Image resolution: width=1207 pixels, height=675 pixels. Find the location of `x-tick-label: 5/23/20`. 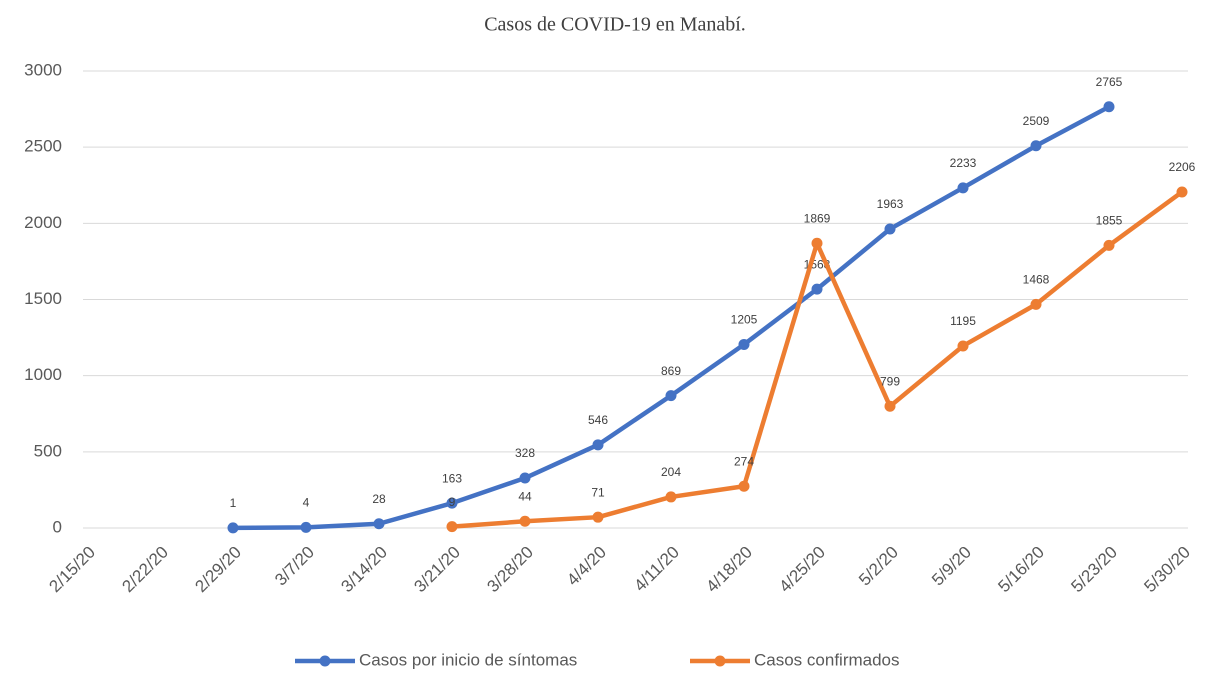

x-tick-label: 5/23/20 is located at coordinates (1094, 570).